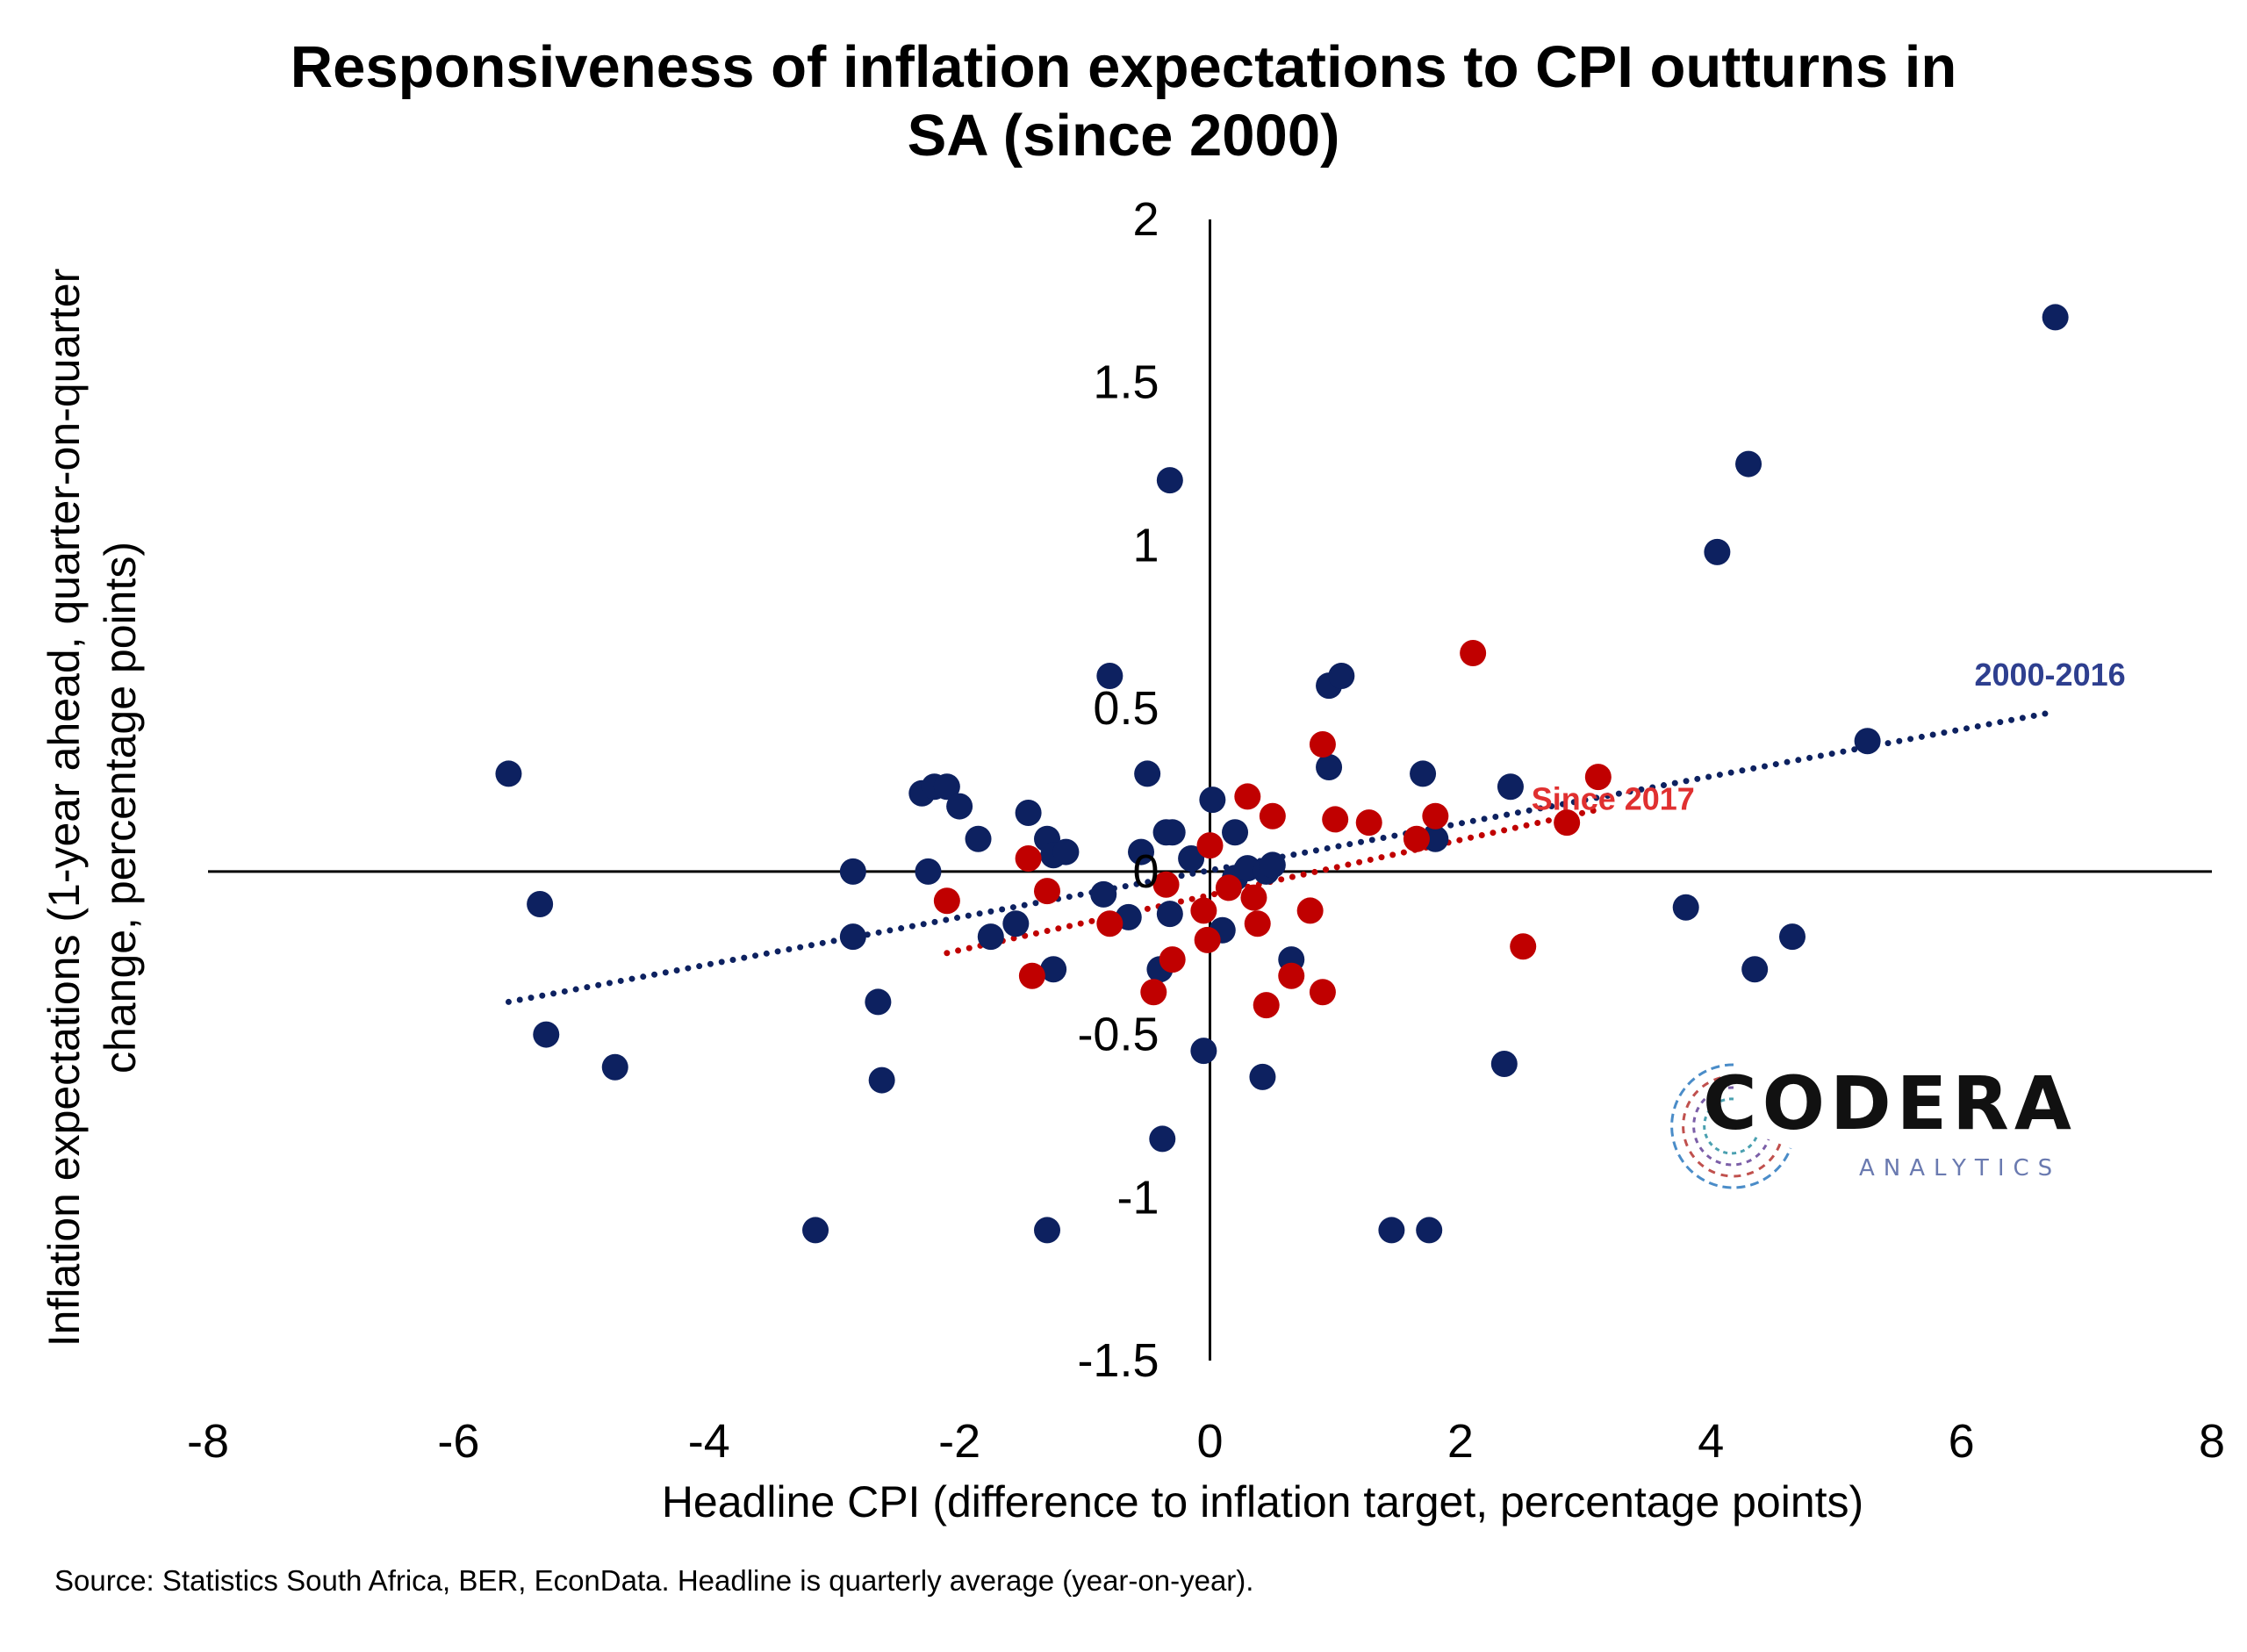  What do you see at coordinates (1118, 1361) in the screenshot?
I see `y-tick-label: -1.5` at bounding box center [1118, 1361].